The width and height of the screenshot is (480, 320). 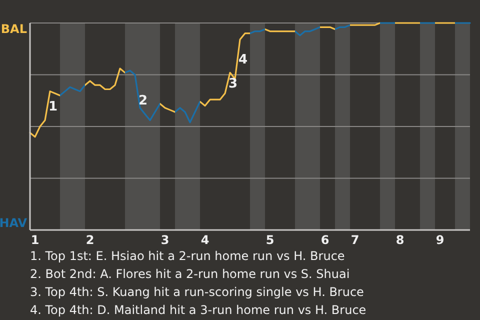 What do you see at coordinates (35, 240) in the screenshot?
I see `x-tick-label: 1` at bounding box center [35, 240].